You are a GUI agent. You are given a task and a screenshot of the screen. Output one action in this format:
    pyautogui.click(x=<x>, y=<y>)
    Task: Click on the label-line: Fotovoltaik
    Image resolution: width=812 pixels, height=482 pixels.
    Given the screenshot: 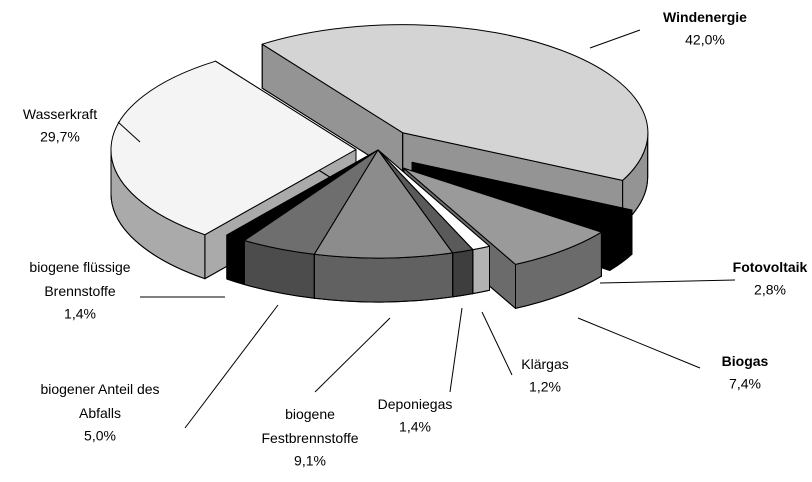 What is the action you would take?
    pyautogui.click(x=770, y=267)
    